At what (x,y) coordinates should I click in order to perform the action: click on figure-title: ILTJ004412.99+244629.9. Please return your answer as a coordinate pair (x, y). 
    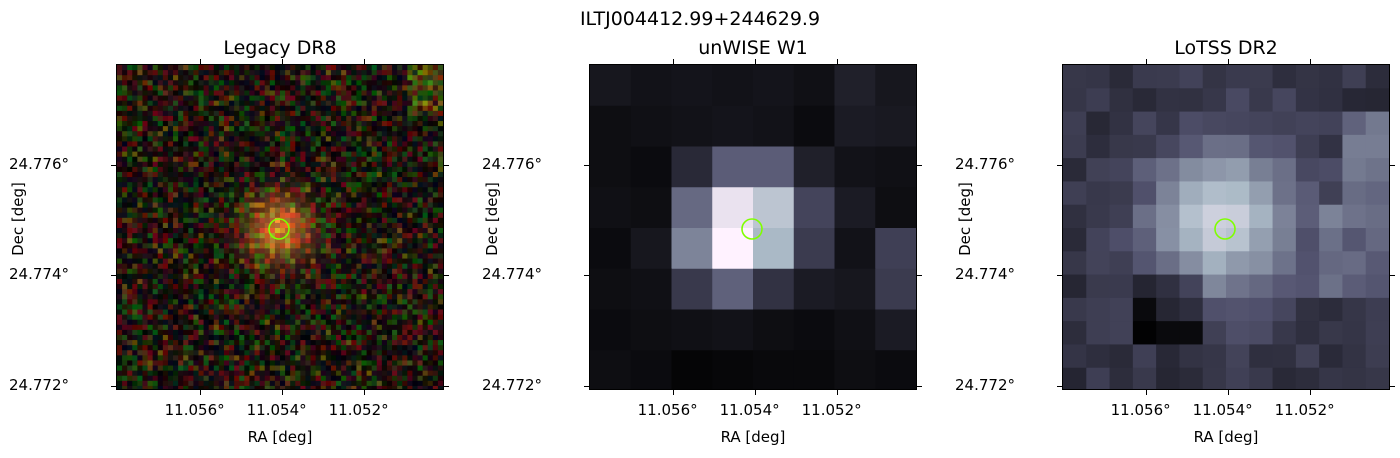
    Looking at the image, I should click on (700, 19).